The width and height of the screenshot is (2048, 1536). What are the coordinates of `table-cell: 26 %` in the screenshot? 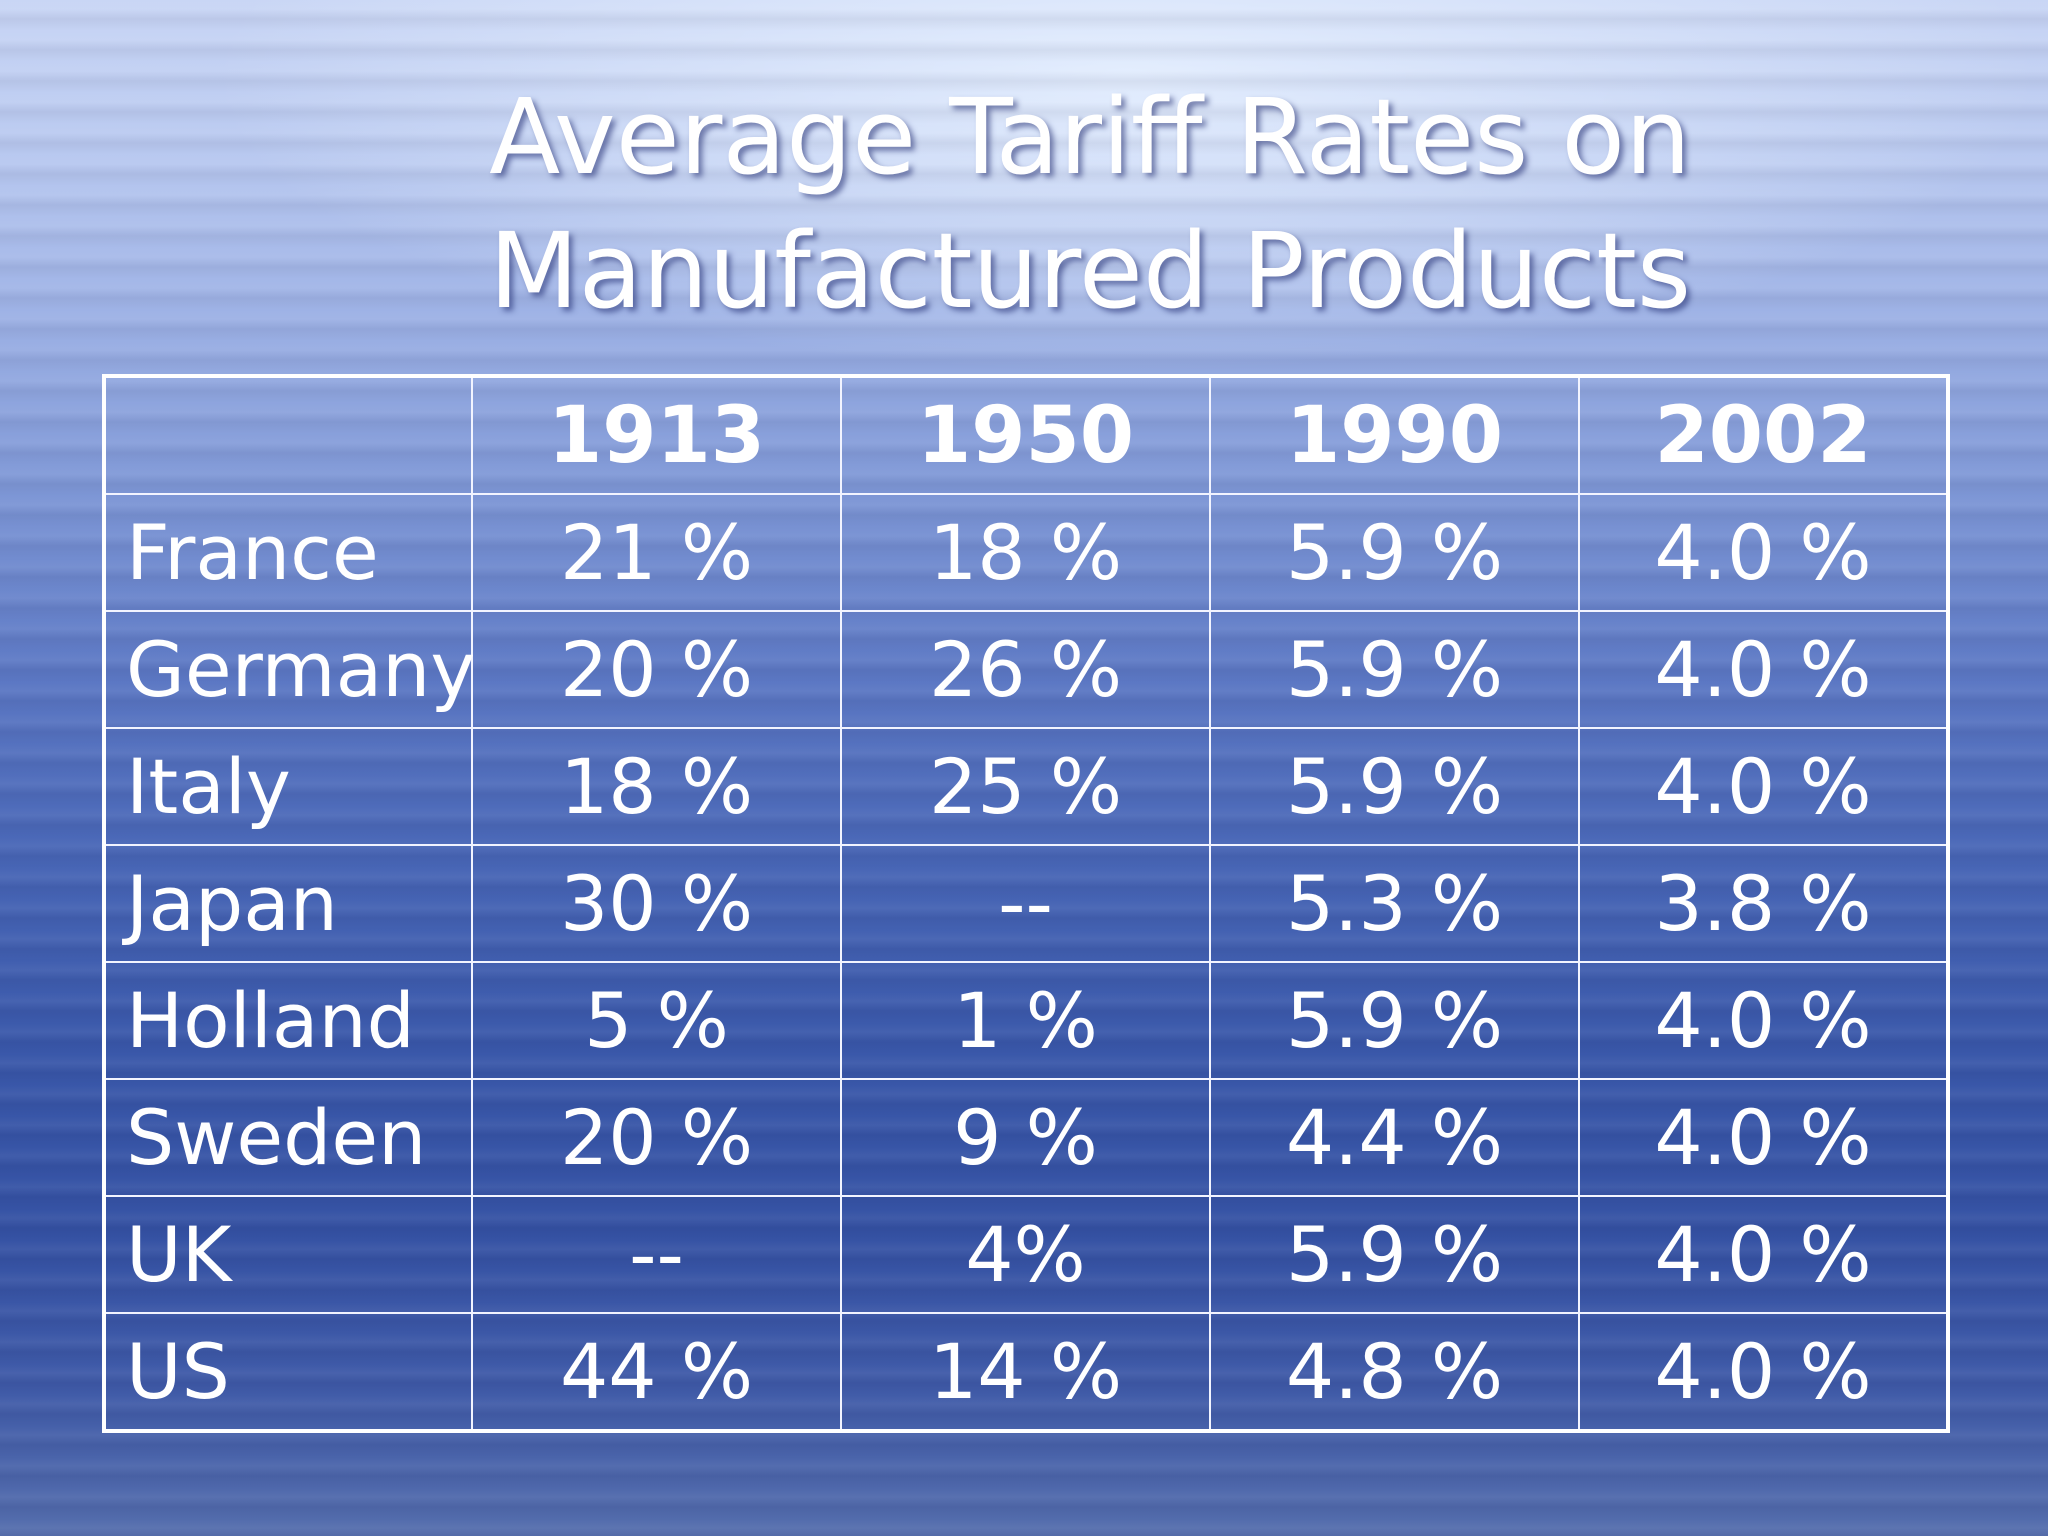 It's located at (1025, 669).